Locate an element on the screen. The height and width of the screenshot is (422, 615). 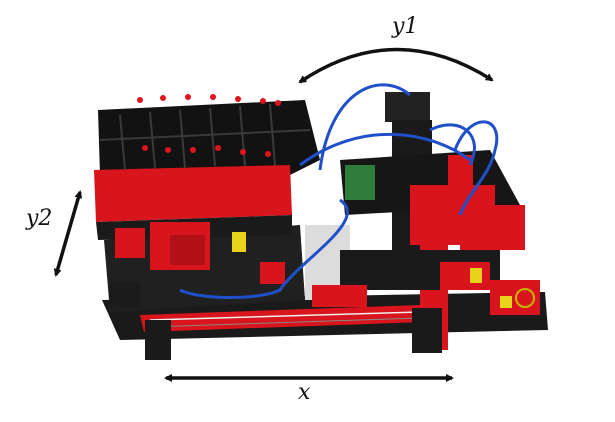
linear-rail is located at coordinates (291, 322).